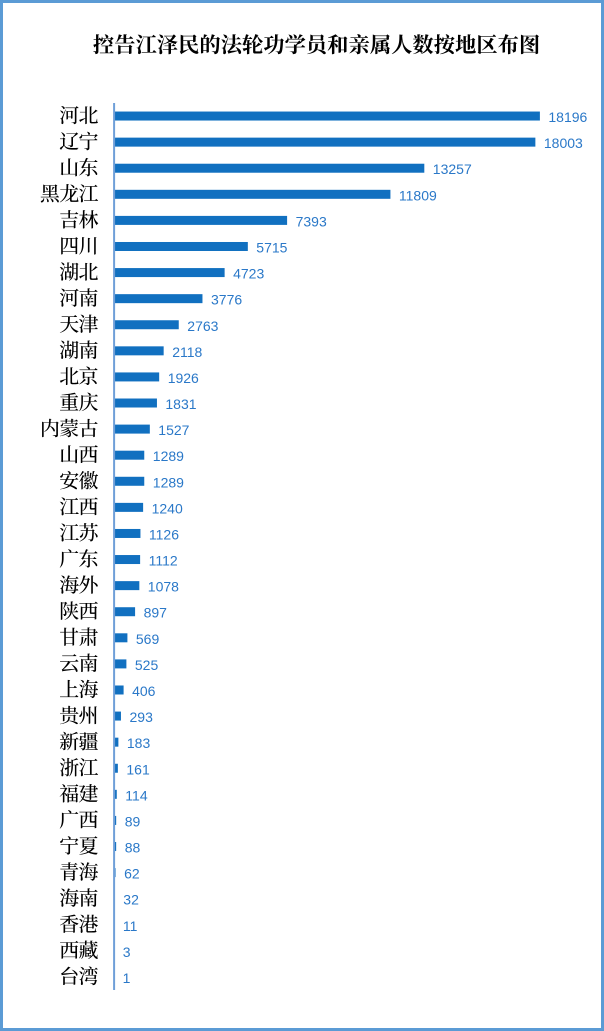 The width and height of the screenshot is (604, 1031). What do you see at coordinates (136, 795) in the screenshot?
I see `svg-text: 114` at bounding box center [136, 795].